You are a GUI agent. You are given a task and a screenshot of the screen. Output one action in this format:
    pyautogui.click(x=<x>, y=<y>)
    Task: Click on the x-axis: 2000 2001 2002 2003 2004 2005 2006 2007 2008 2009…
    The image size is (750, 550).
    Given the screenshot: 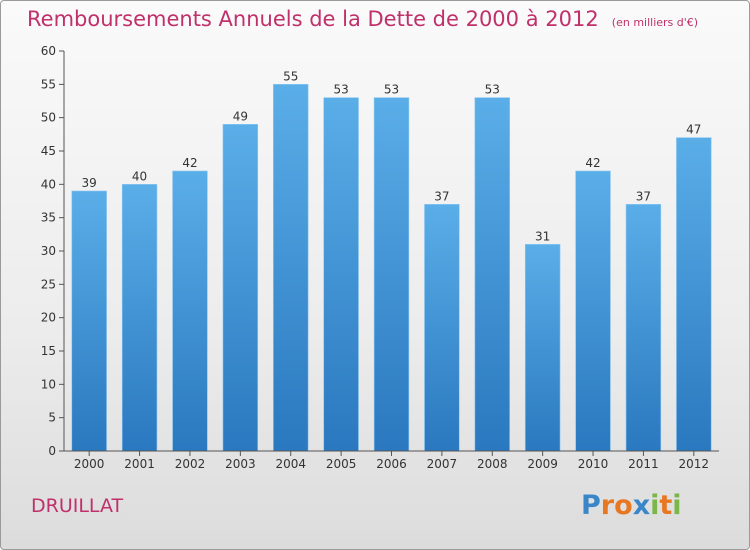 What is the action you would take?
    pyautogui.click(x=391, y=460)
    